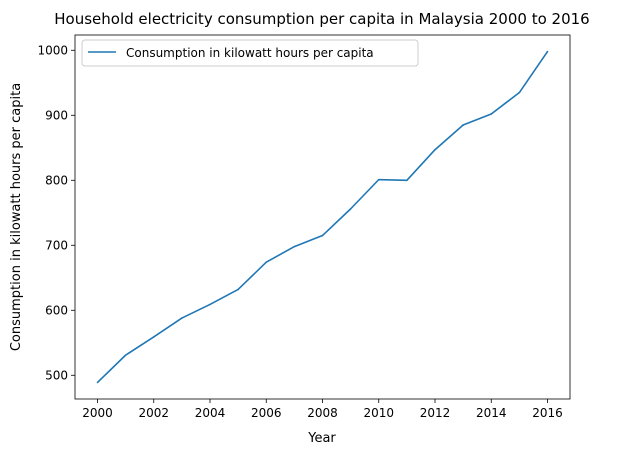 The width and height of the screenshot is (628, 455). Describe the element at coordinates (321, 438) in the screenshot. I see `x-axis-label: Year` at that location.